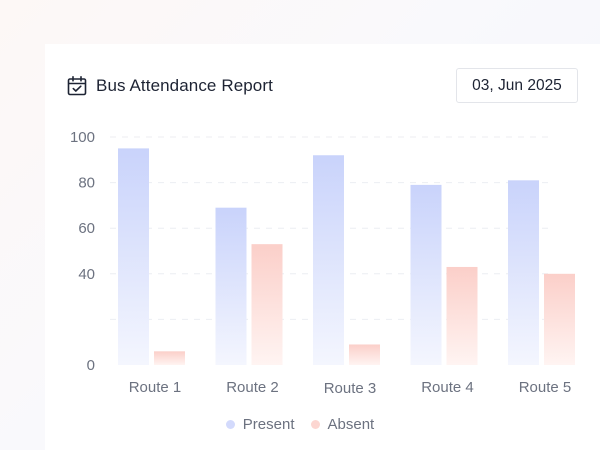  What do you see at coordinates (155, 387) in the screenshot?
I see `x-tick-label: Route 1` at bounding box center [155, 387].